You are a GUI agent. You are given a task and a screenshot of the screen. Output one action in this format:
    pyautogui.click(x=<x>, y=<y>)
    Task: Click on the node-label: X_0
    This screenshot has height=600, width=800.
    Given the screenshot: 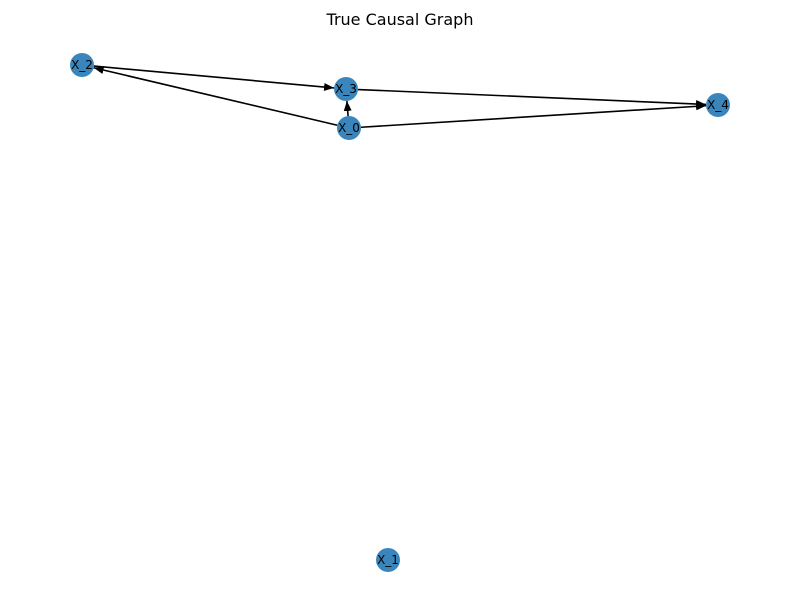 What is the action you would take?
    pyautogui.click(x=349, y=128)
    